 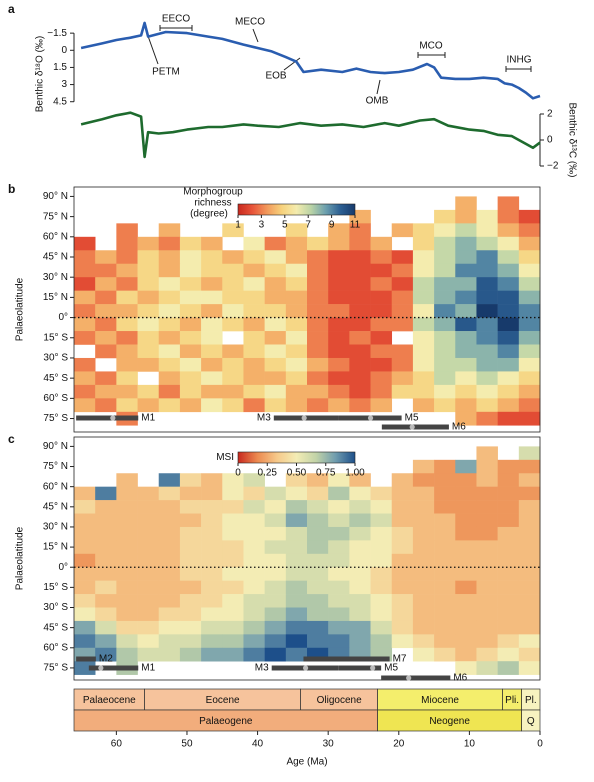 I want to click on y-tick-label: 60° S, so click(x=55, y=647).